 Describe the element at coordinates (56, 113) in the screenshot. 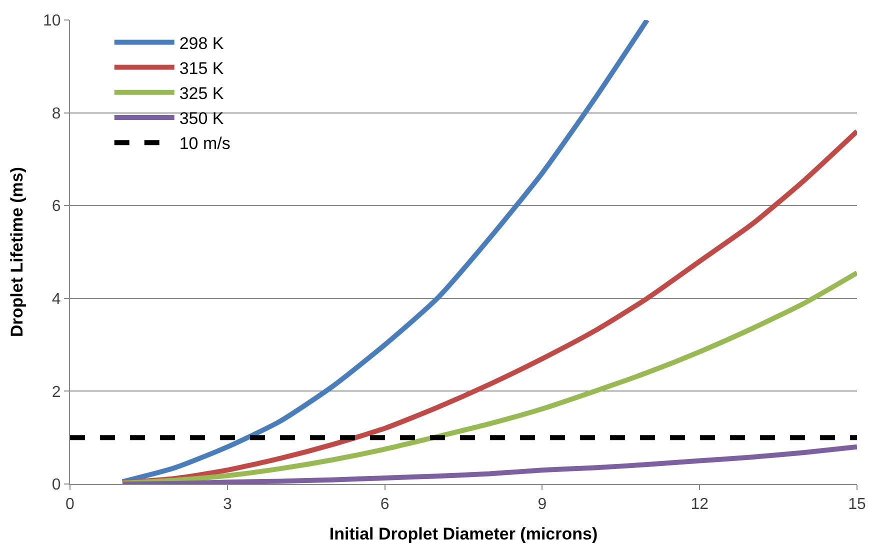

I see `y-tick-label: 8` at that location.